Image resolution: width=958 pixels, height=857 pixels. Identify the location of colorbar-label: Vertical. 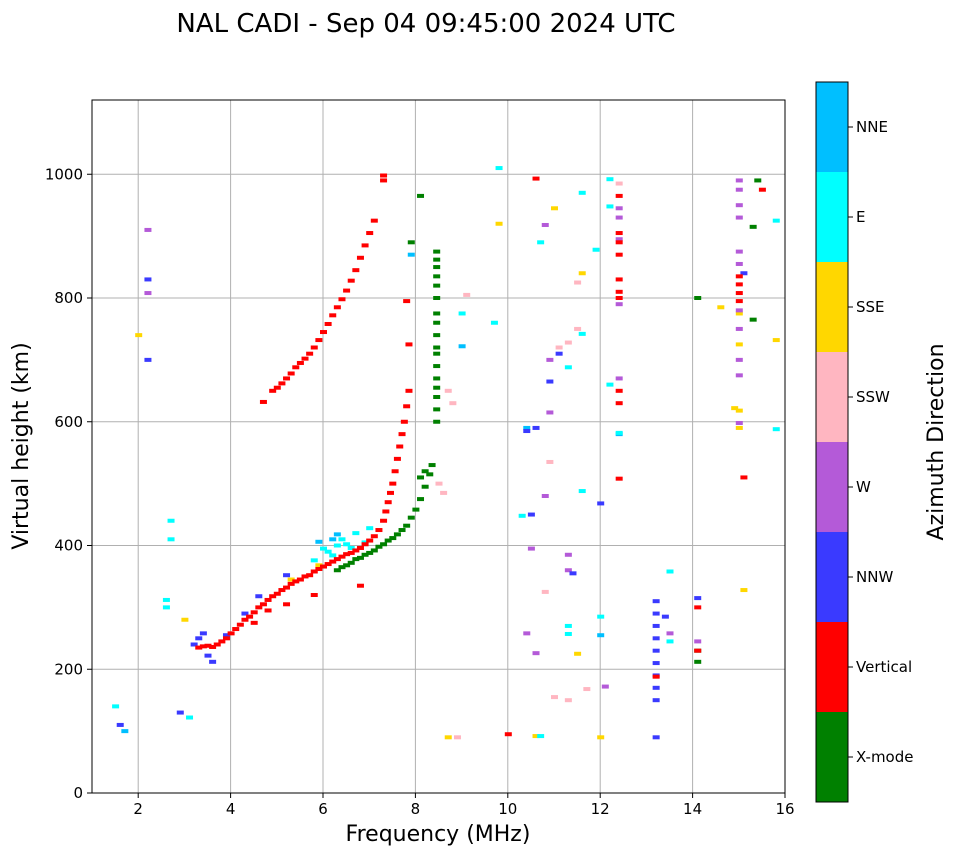
(884, 667).